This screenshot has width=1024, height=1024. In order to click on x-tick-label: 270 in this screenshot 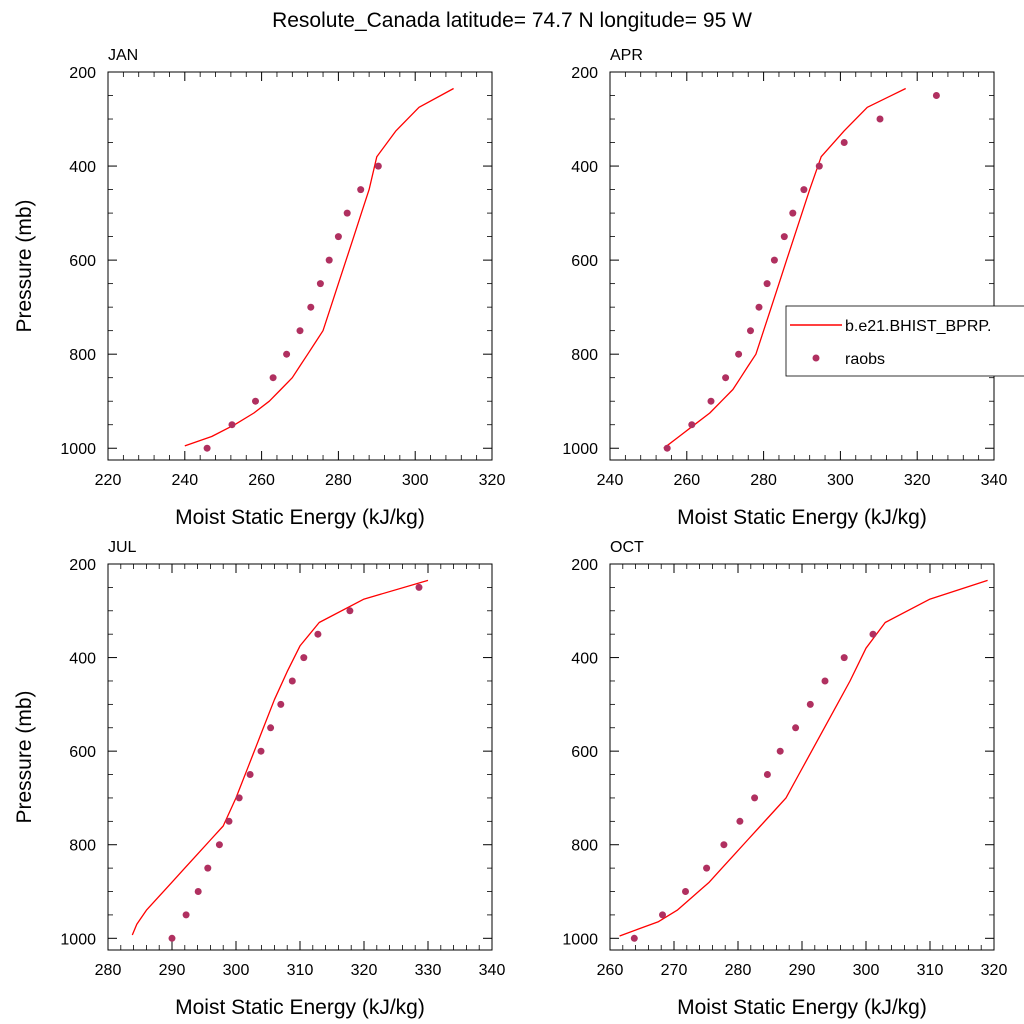, I will do `click(674, 970)`.